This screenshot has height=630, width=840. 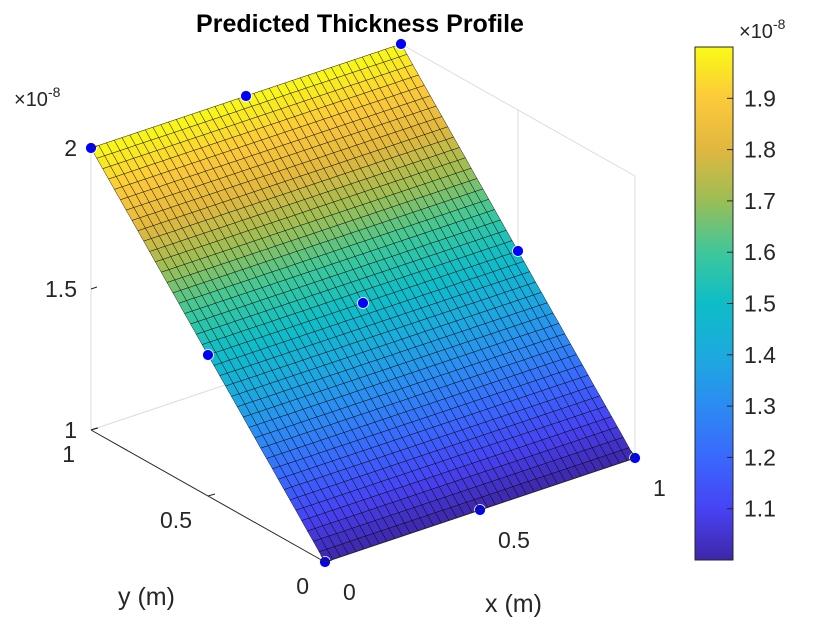 I want to click on x-tick-label: 0, so click(x=349, y=592).